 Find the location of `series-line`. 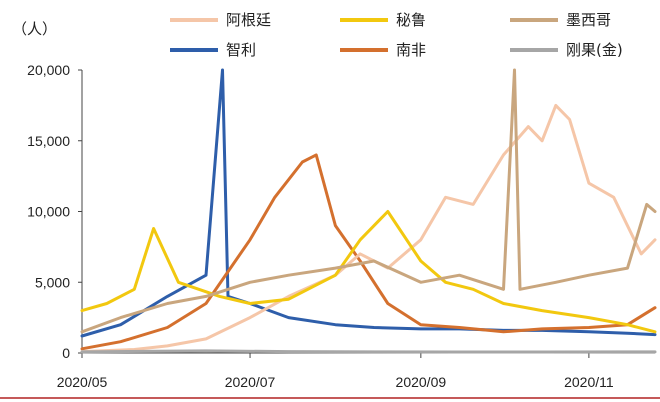

series-line is located at coordinates (368, 351).